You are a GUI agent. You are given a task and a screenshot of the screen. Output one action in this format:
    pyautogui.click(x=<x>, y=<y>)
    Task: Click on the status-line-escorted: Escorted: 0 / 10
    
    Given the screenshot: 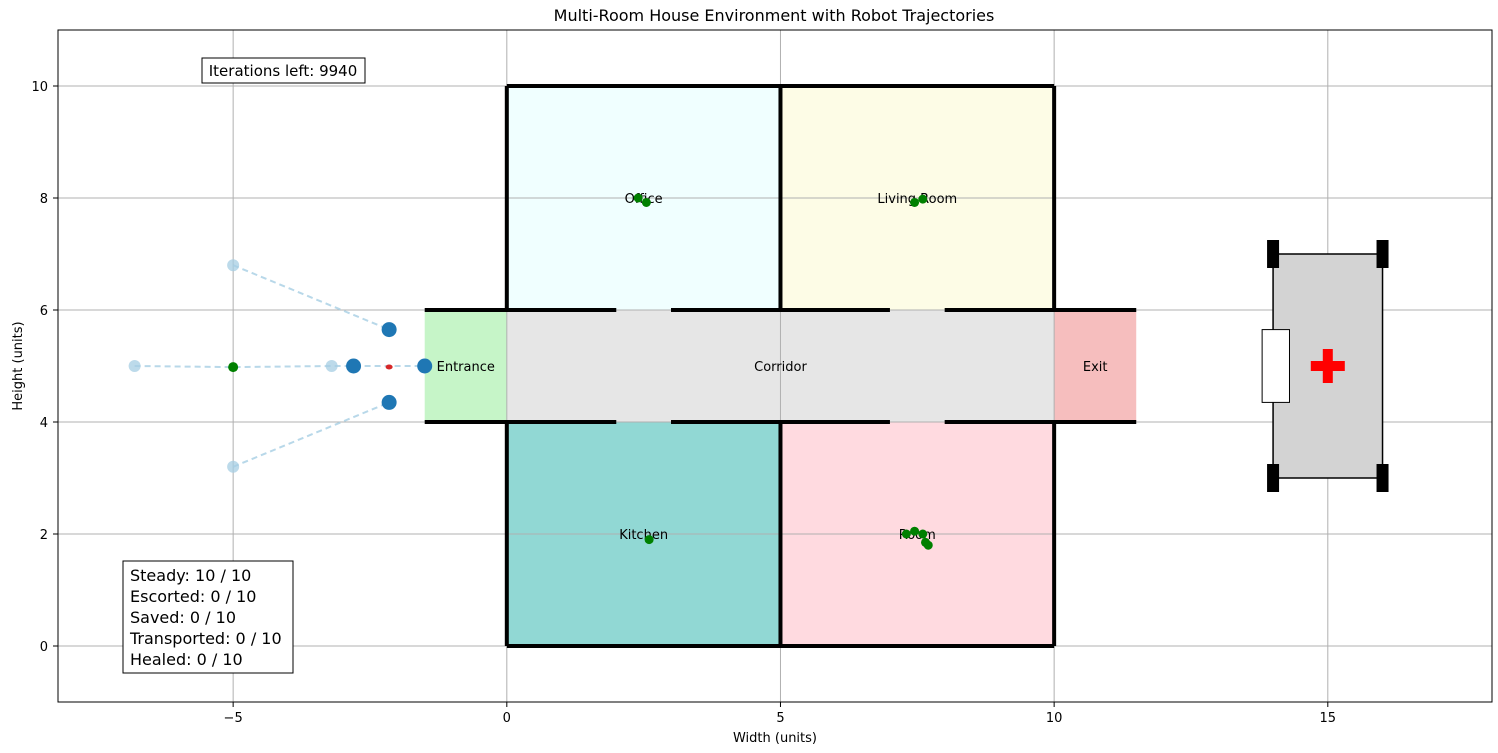 What is the action you would take?
    pyautogui.click(x=193, y=596)
    